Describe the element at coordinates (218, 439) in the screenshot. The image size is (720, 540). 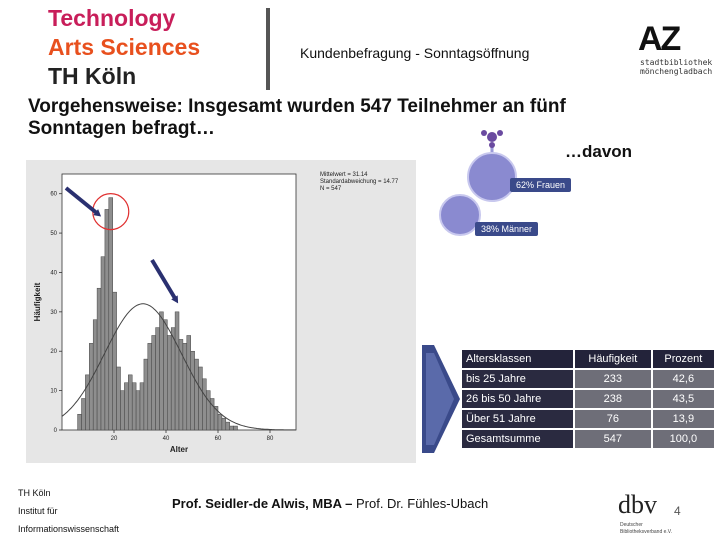
I see `x-tick-label: 60` at that location.